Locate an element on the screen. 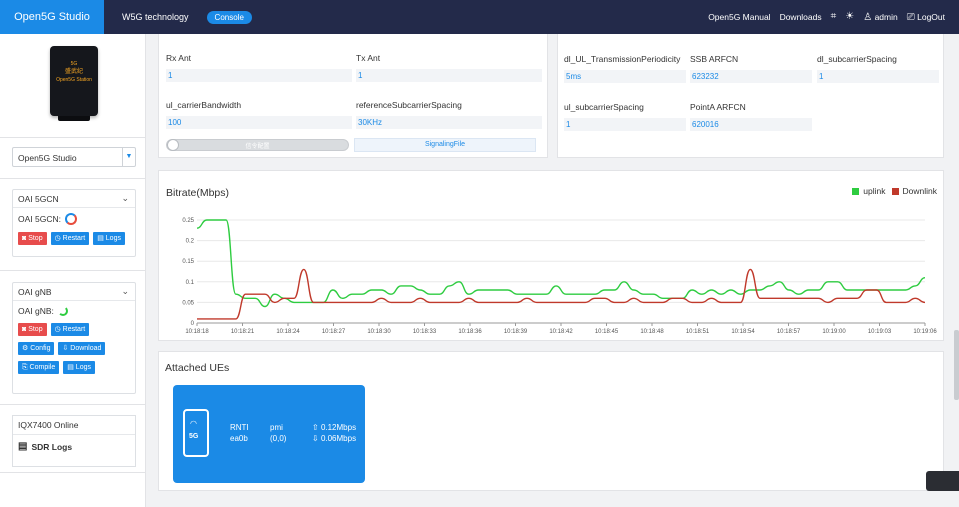 The width and height of the screenshot is (959, 507). brand-logo: Open5G Studio is located at coordinates (52, 17).